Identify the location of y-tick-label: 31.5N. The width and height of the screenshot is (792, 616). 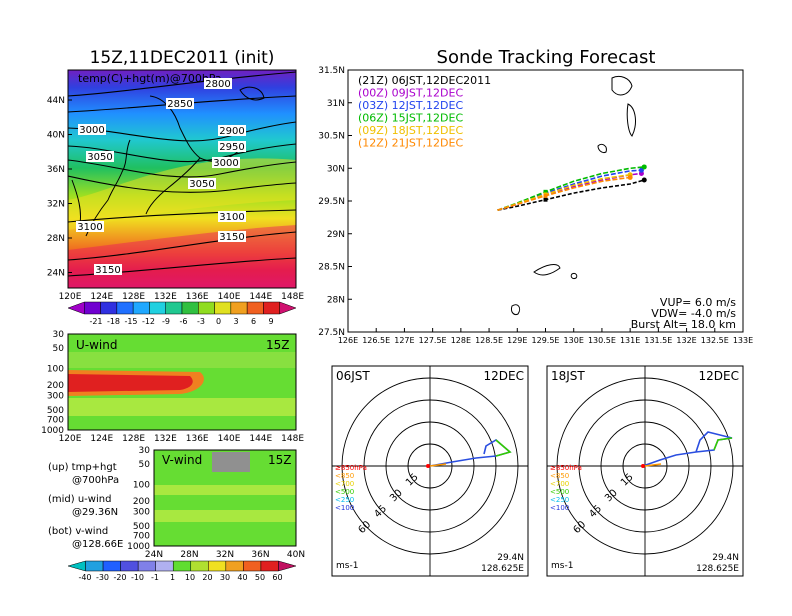
(331, 71).